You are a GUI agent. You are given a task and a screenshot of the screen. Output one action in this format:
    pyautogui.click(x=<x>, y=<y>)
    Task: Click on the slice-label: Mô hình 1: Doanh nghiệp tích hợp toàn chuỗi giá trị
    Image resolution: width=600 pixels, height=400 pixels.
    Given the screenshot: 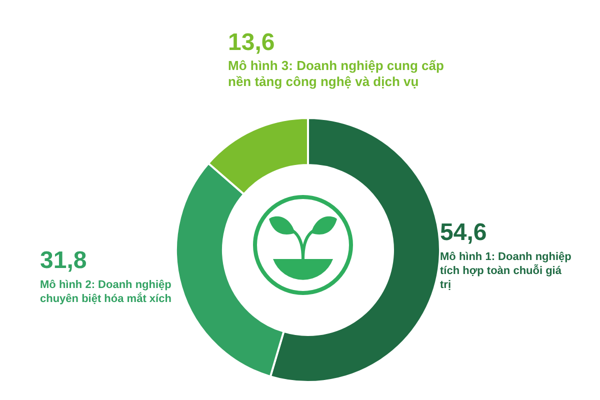 What is the action you would take?
    pyautogui.click(x=506, y=271)
    